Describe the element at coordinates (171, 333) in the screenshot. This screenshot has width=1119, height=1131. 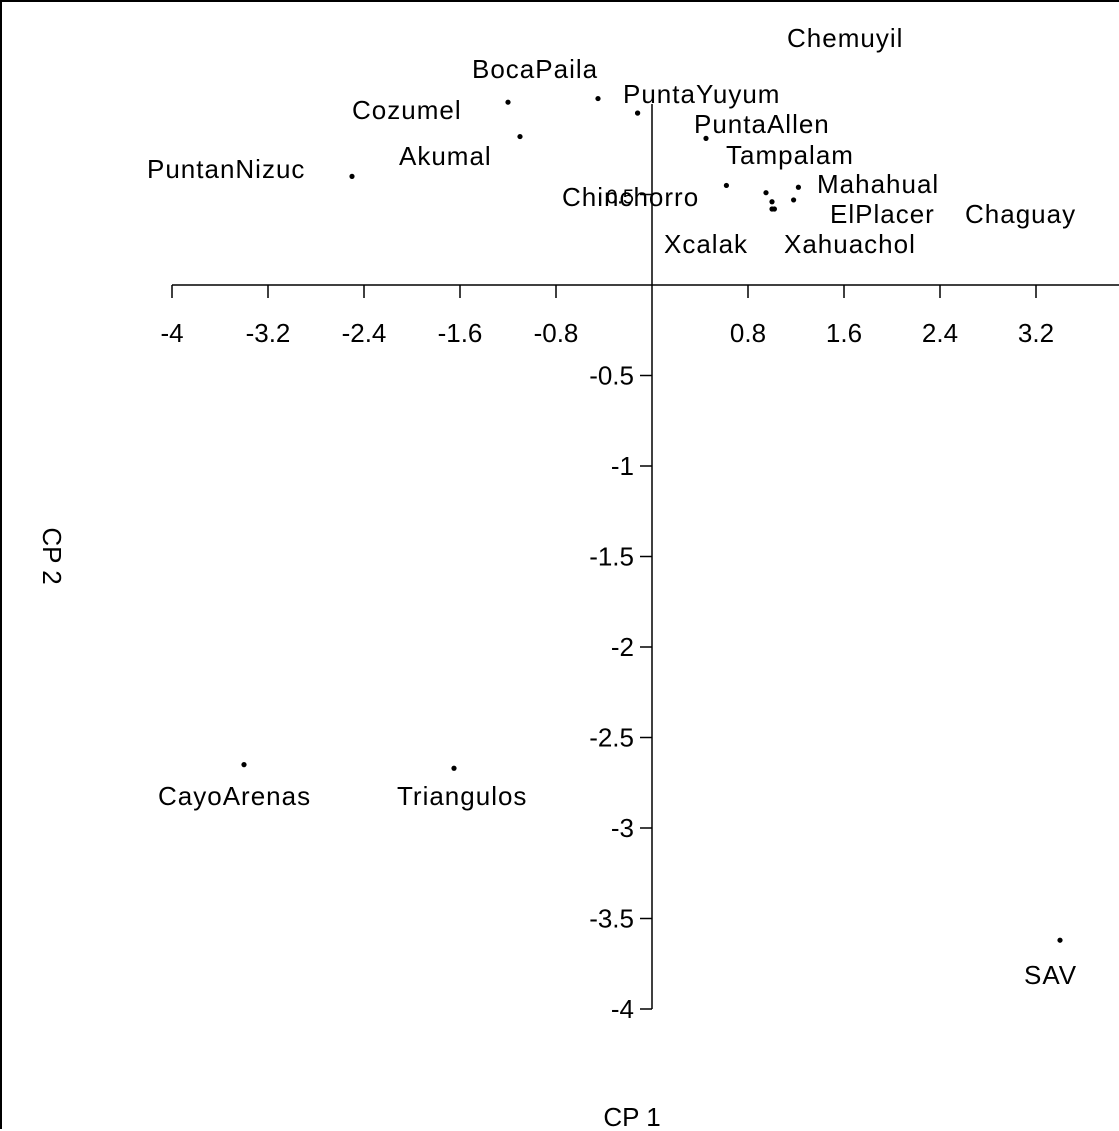
I see `x-tick-label: -4` at that location.